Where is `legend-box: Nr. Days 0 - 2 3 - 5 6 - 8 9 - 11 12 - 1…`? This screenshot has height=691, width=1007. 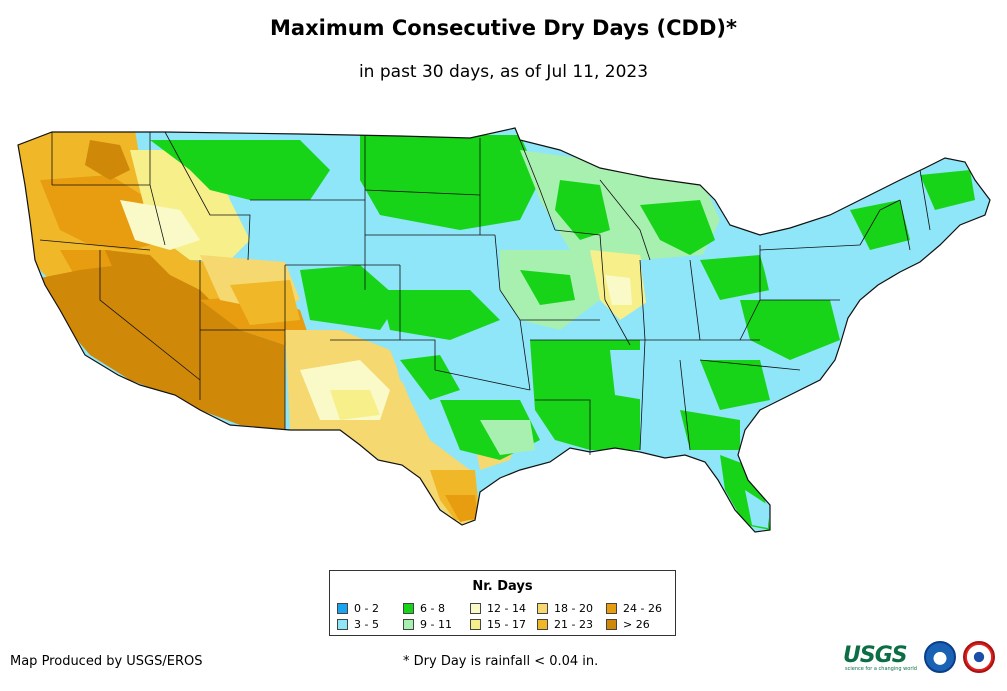 legend-box: Nr. Days 0 - 2 3 - 5 6 - 8 9 - 11 12 - 1… is located at coordinates (502, 603).